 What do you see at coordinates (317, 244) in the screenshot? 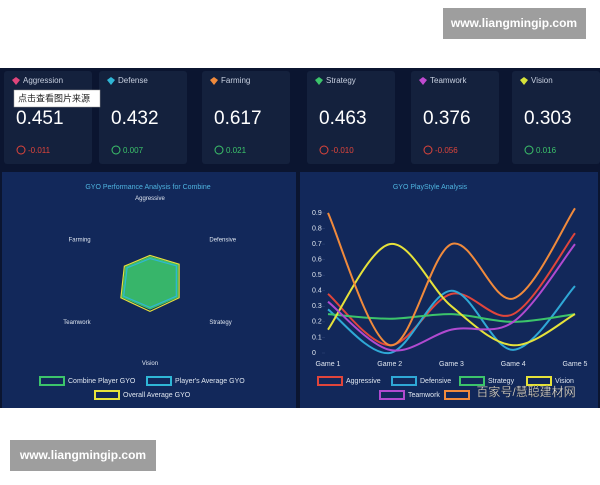
I see `y-tick-label: 0.7` at bounding box center [317, 244].